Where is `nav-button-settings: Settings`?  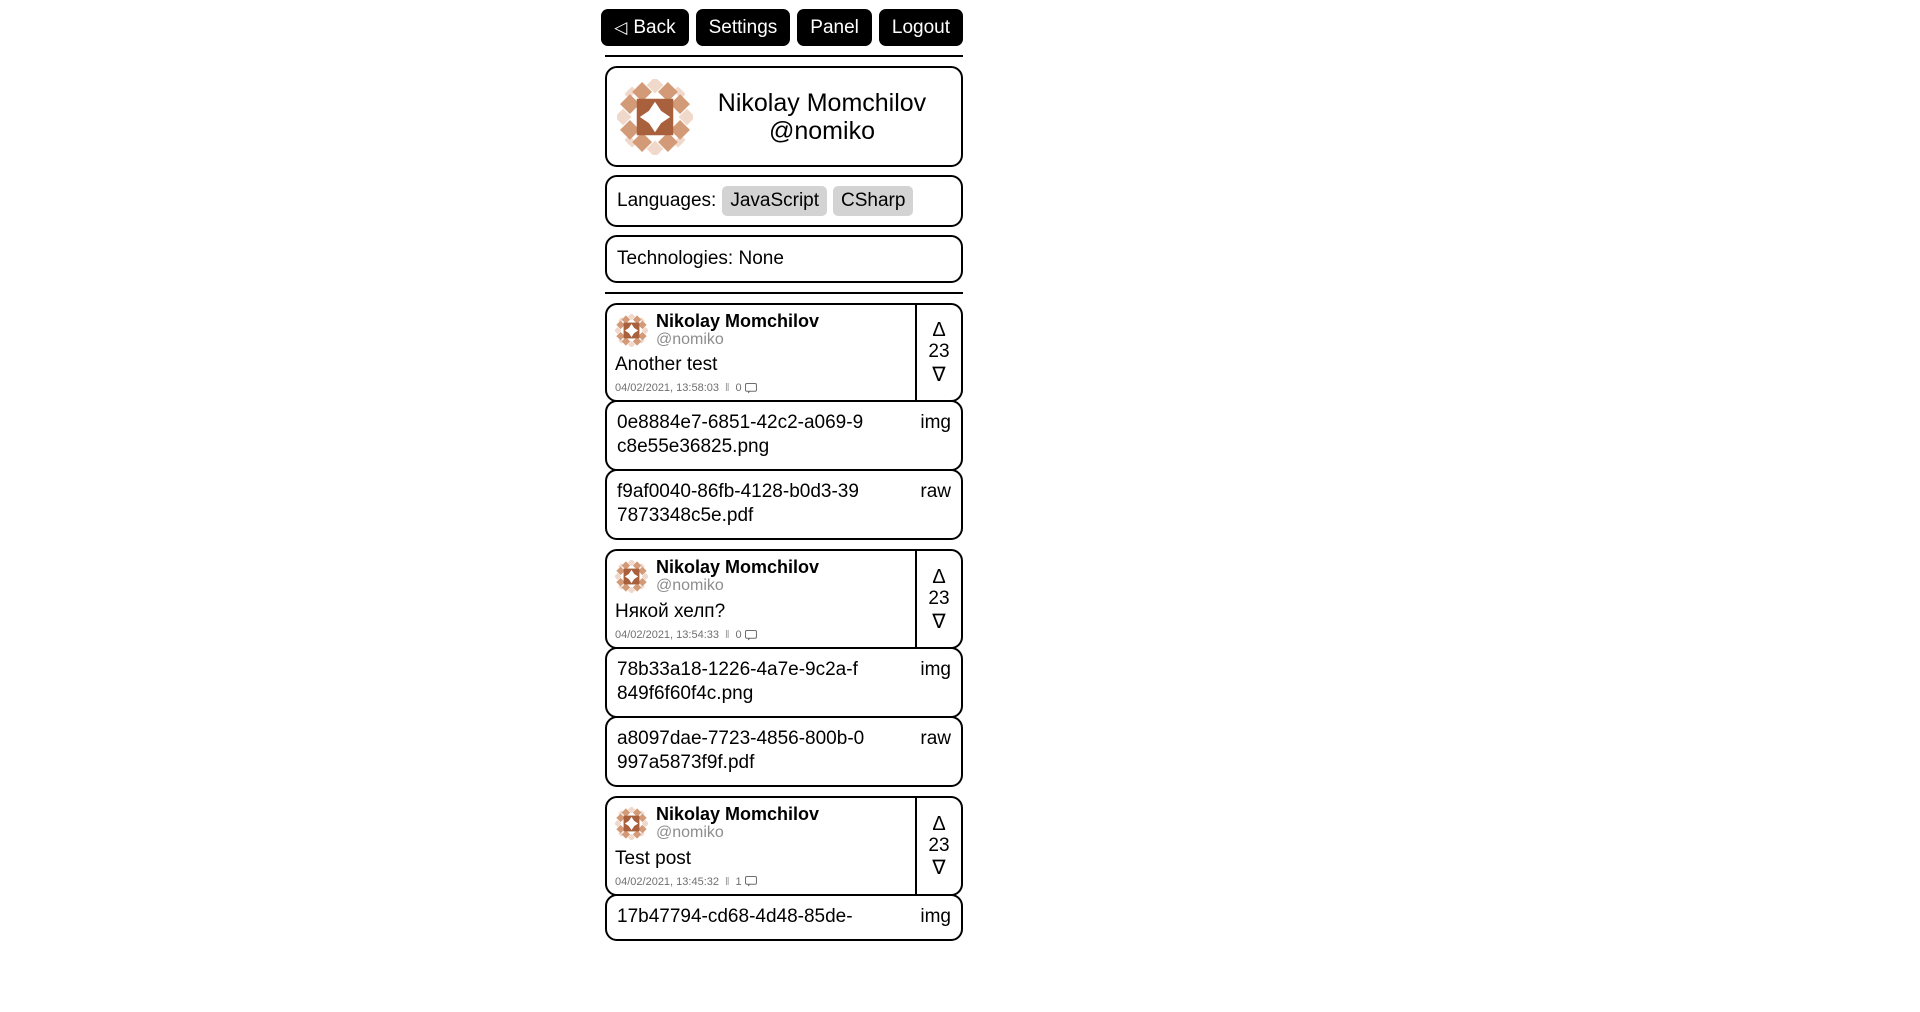
nav-button-settings: Settings is located at coordinates (743, 27).